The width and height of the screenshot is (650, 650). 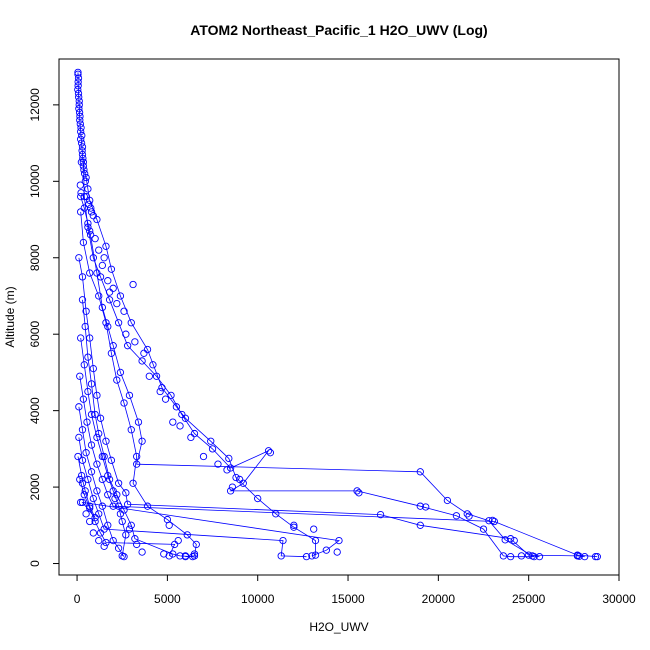 What do you see at coordinates (355, 590) in the screenshot?
I see `x-axis: 0 5000 10000 15000 20000 25000 30000` at bounding box center [355, 590].